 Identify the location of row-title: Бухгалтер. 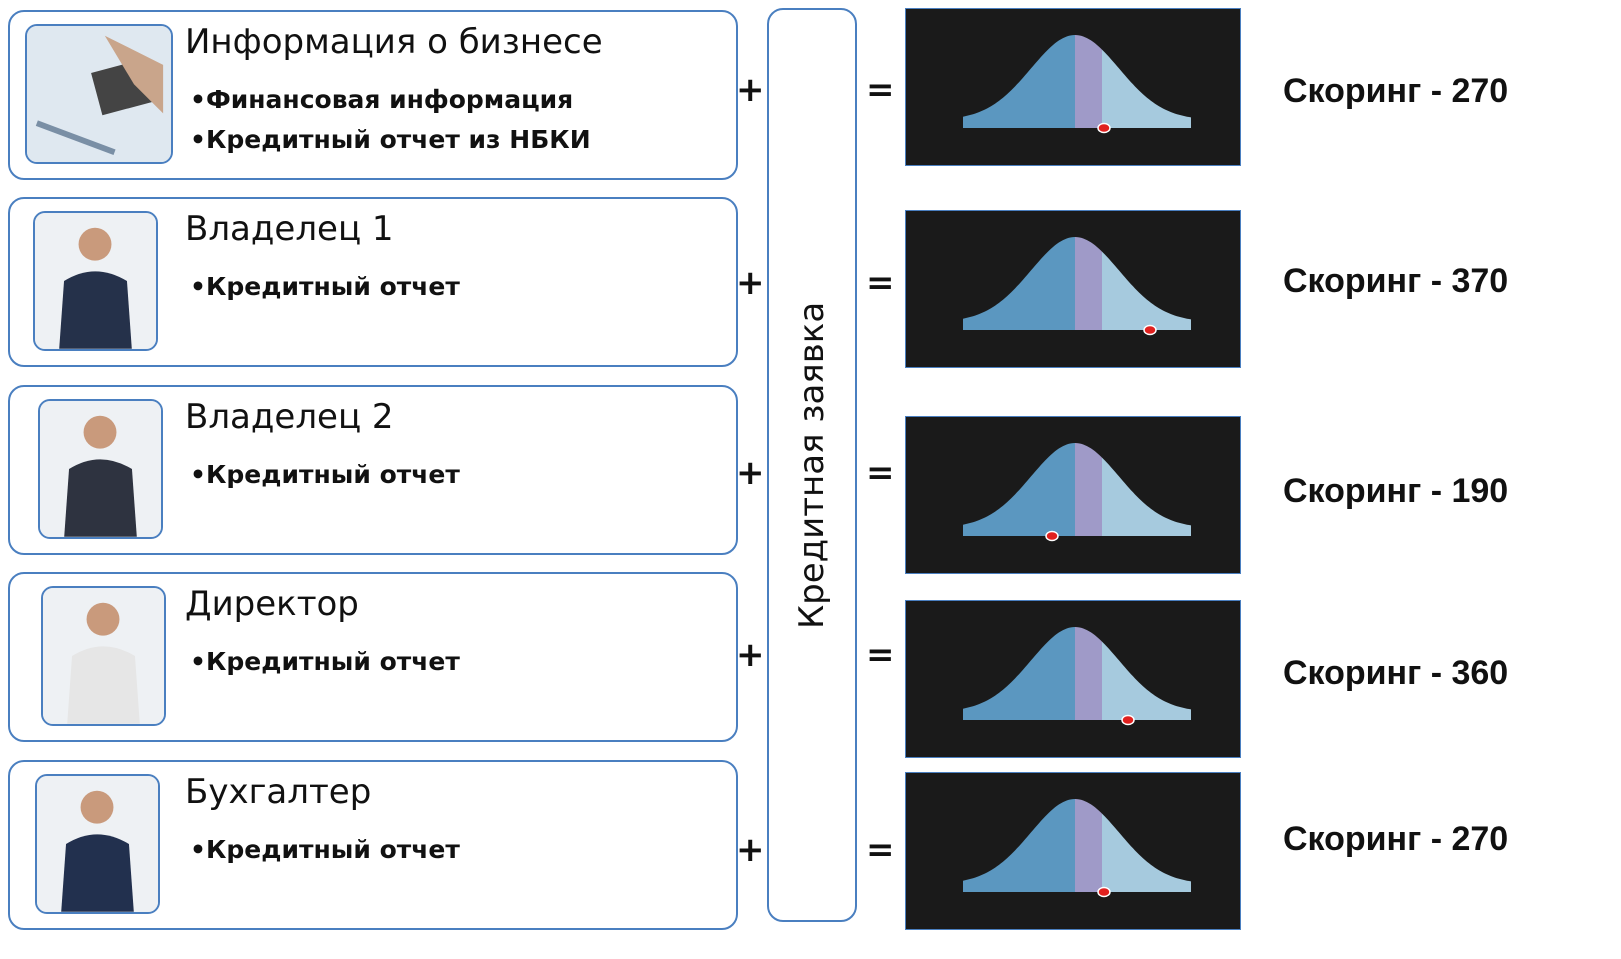
(278, 792).